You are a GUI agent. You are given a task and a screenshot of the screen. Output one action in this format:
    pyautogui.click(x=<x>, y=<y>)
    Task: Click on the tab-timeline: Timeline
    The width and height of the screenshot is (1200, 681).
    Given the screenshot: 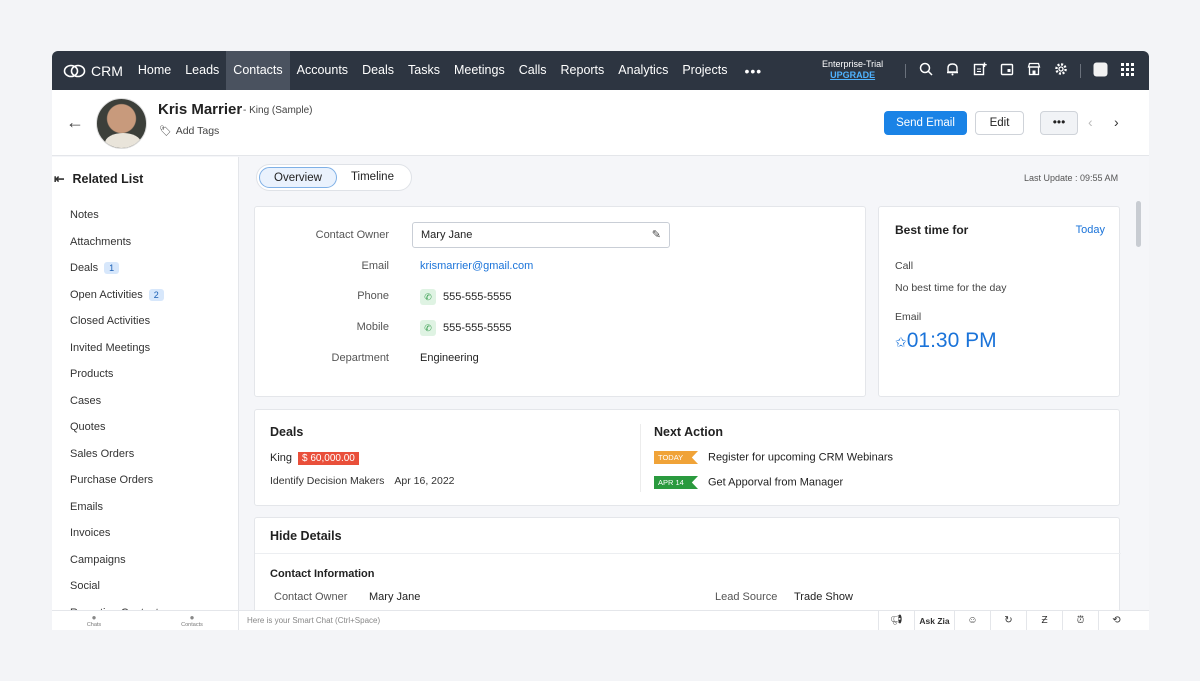 What is the action you would take?
    pyautogui.click(x=372, y=177)
    